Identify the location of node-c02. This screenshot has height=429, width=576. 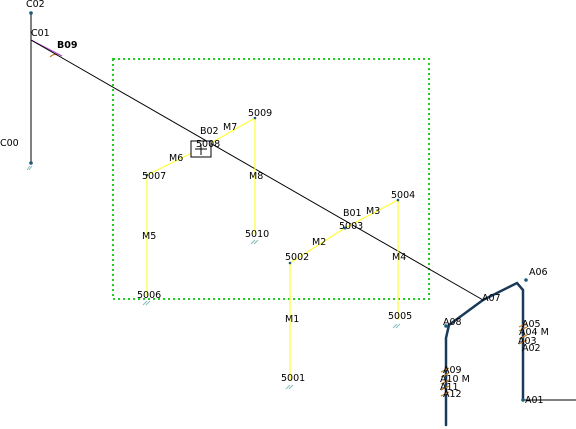
(31, 13).